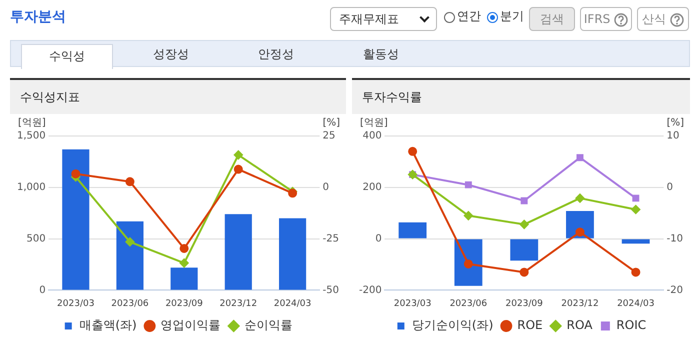 The image size is (697, 342). Describe the element at coordinates (372, 187) in the screenshot. I see `y-tick-label: 200` at that location.